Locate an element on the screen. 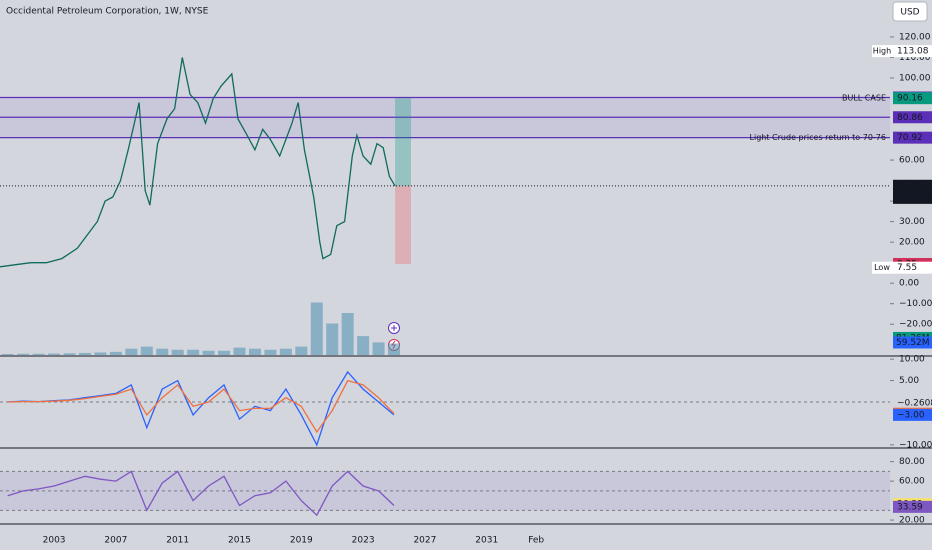 The width and height of the screenshot is (932, 550). price-badge-label: 90.16 is located at coordinates (910, 99).